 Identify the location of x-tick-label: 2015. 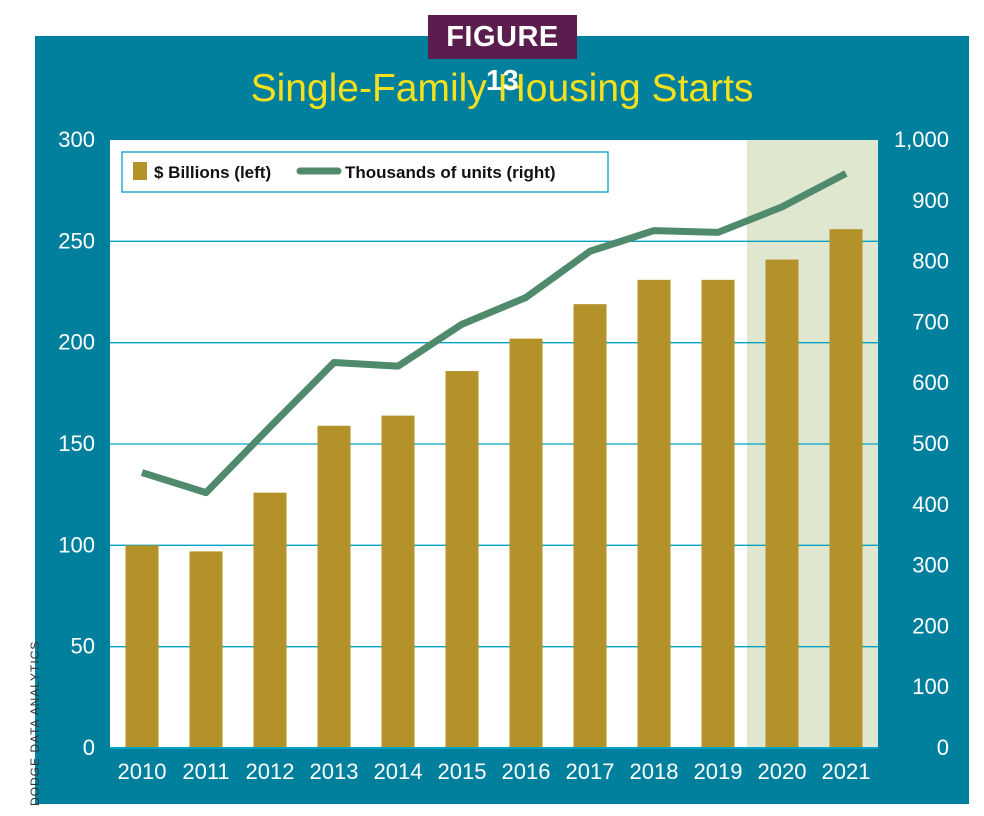
(462, 771).